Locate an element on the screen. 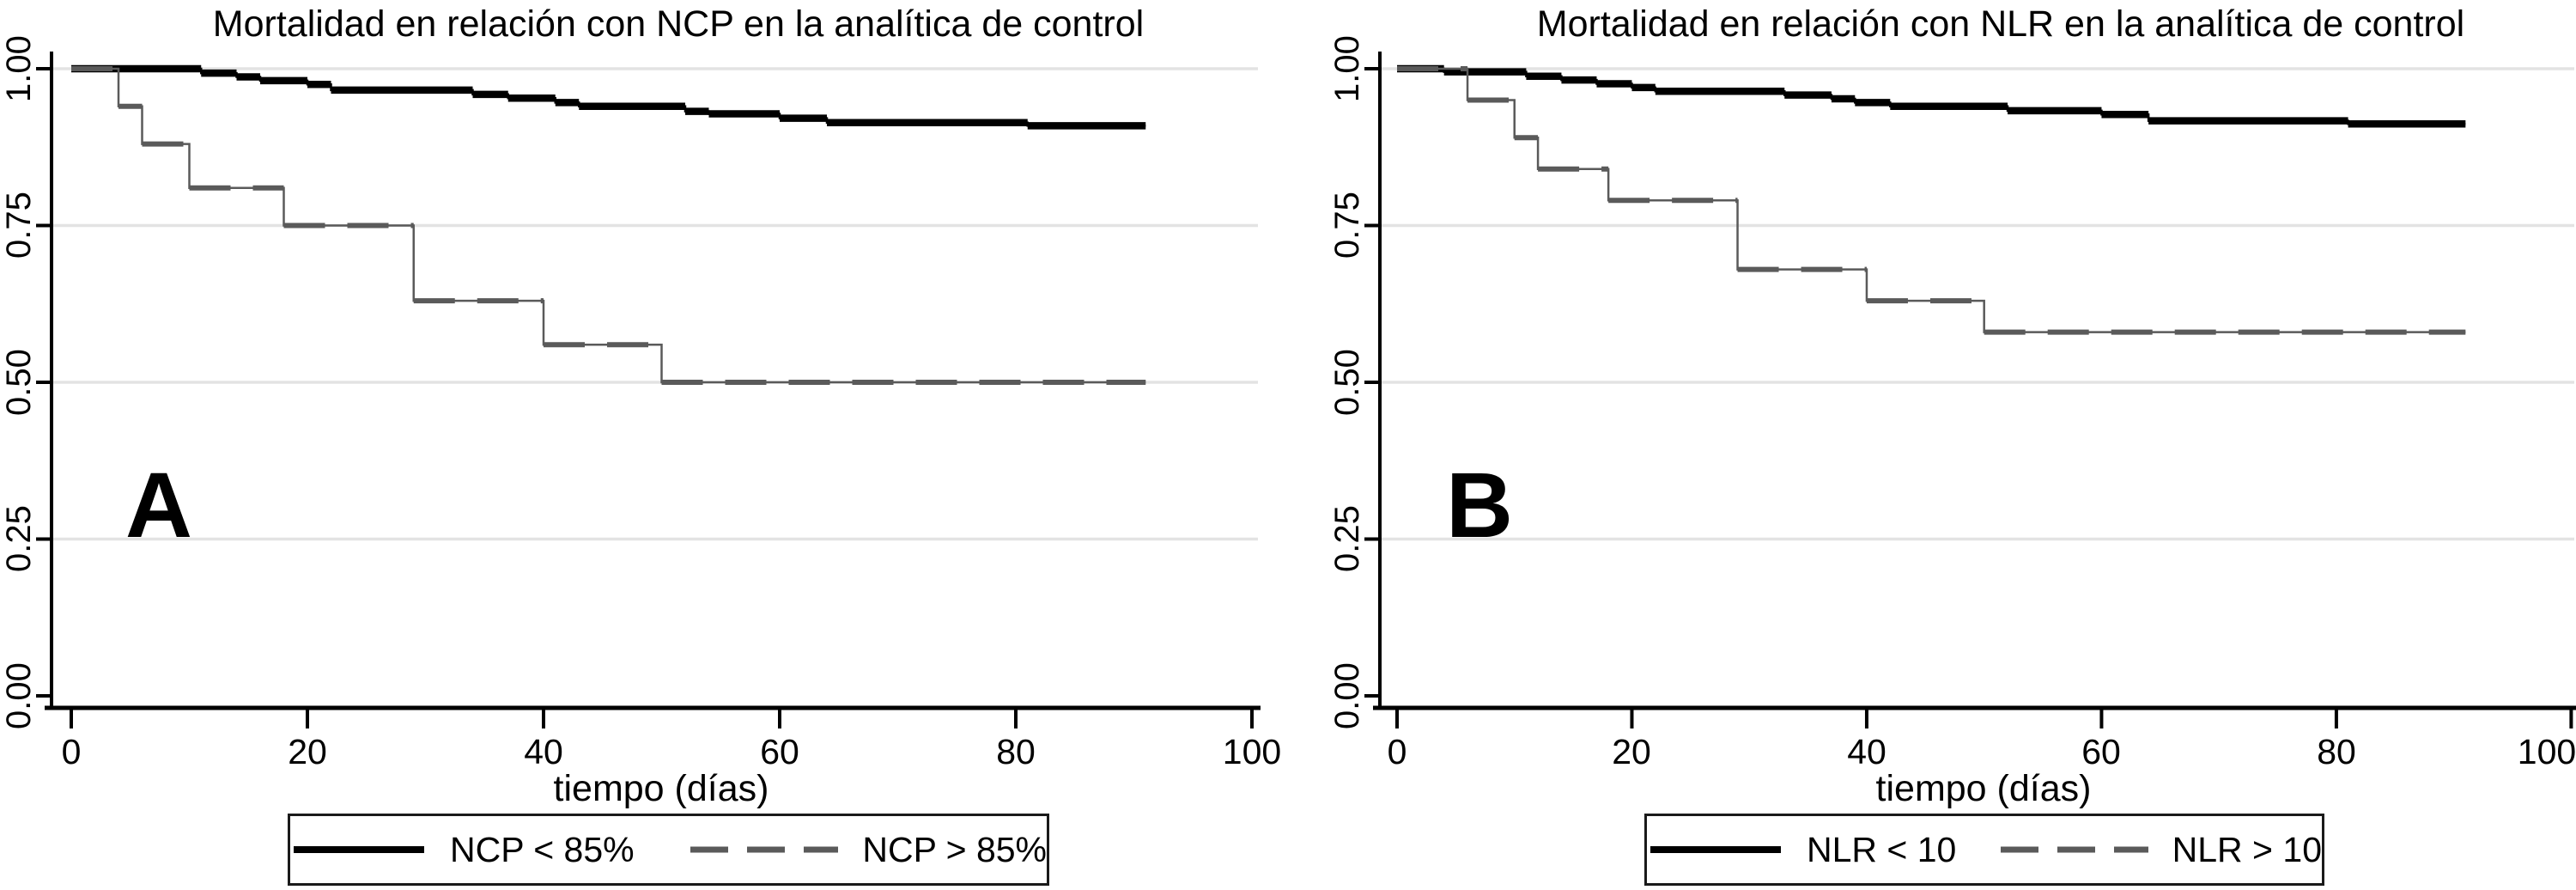  panel-a-letter: A is located at coordinates (159, 505).